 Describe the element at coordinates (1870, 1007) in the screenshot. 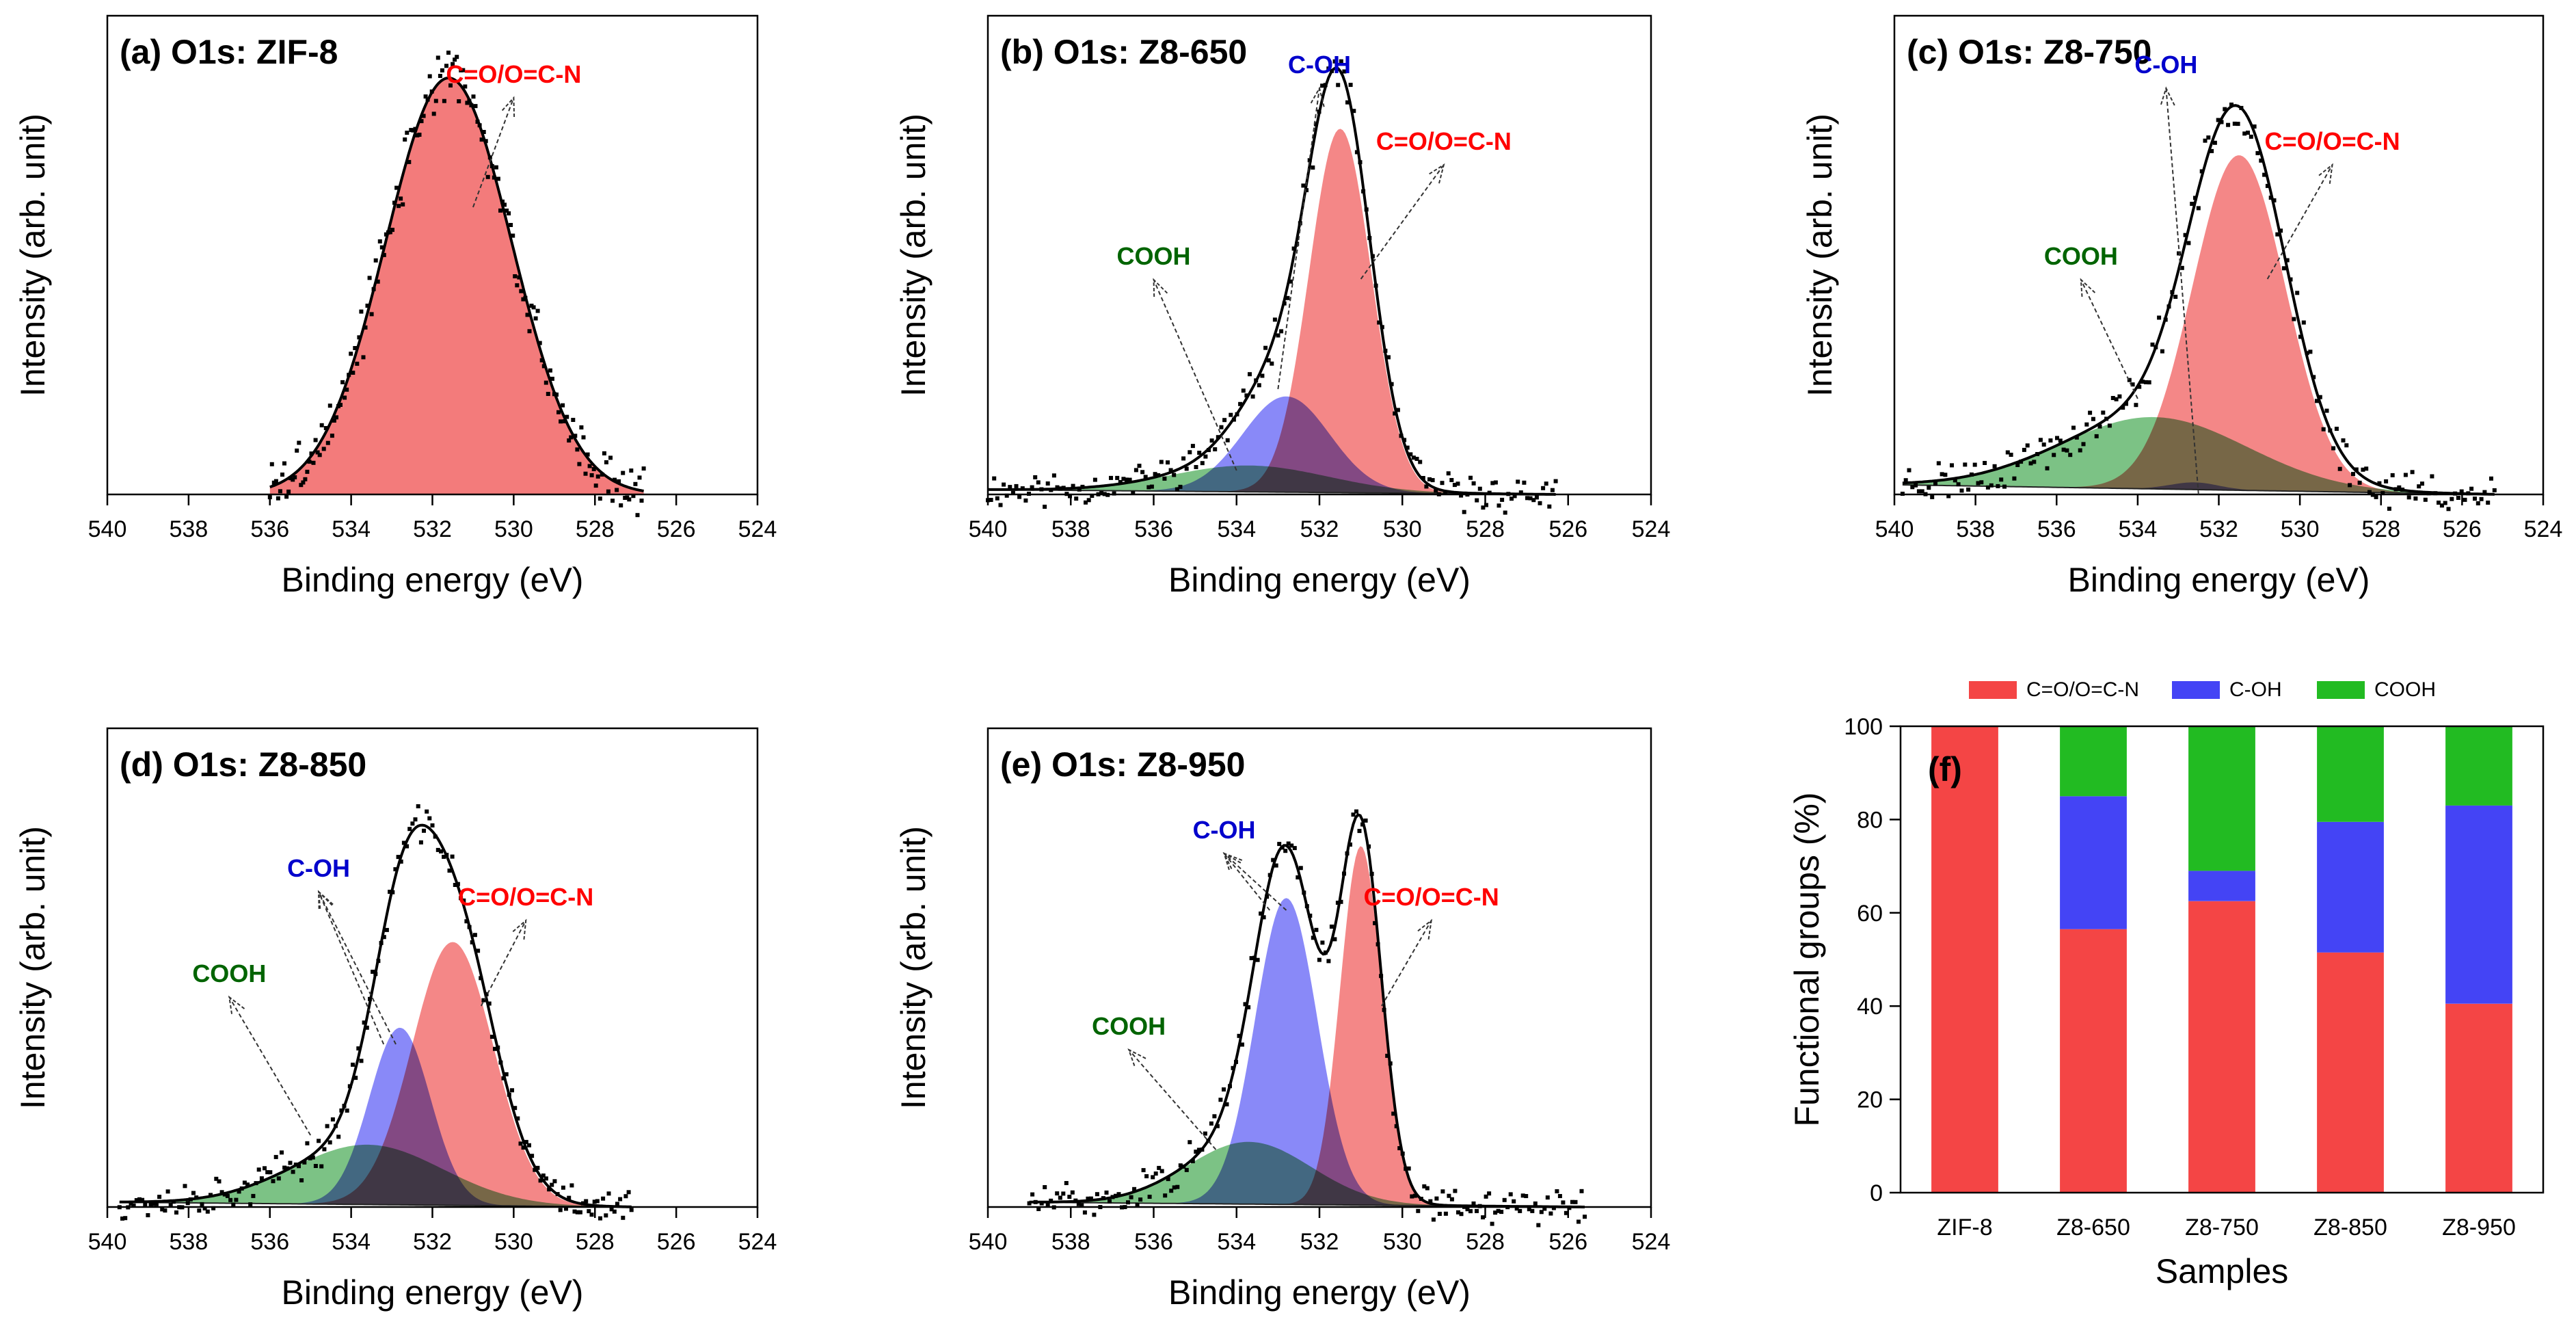

I see `y-tick-label: 40` at that location.